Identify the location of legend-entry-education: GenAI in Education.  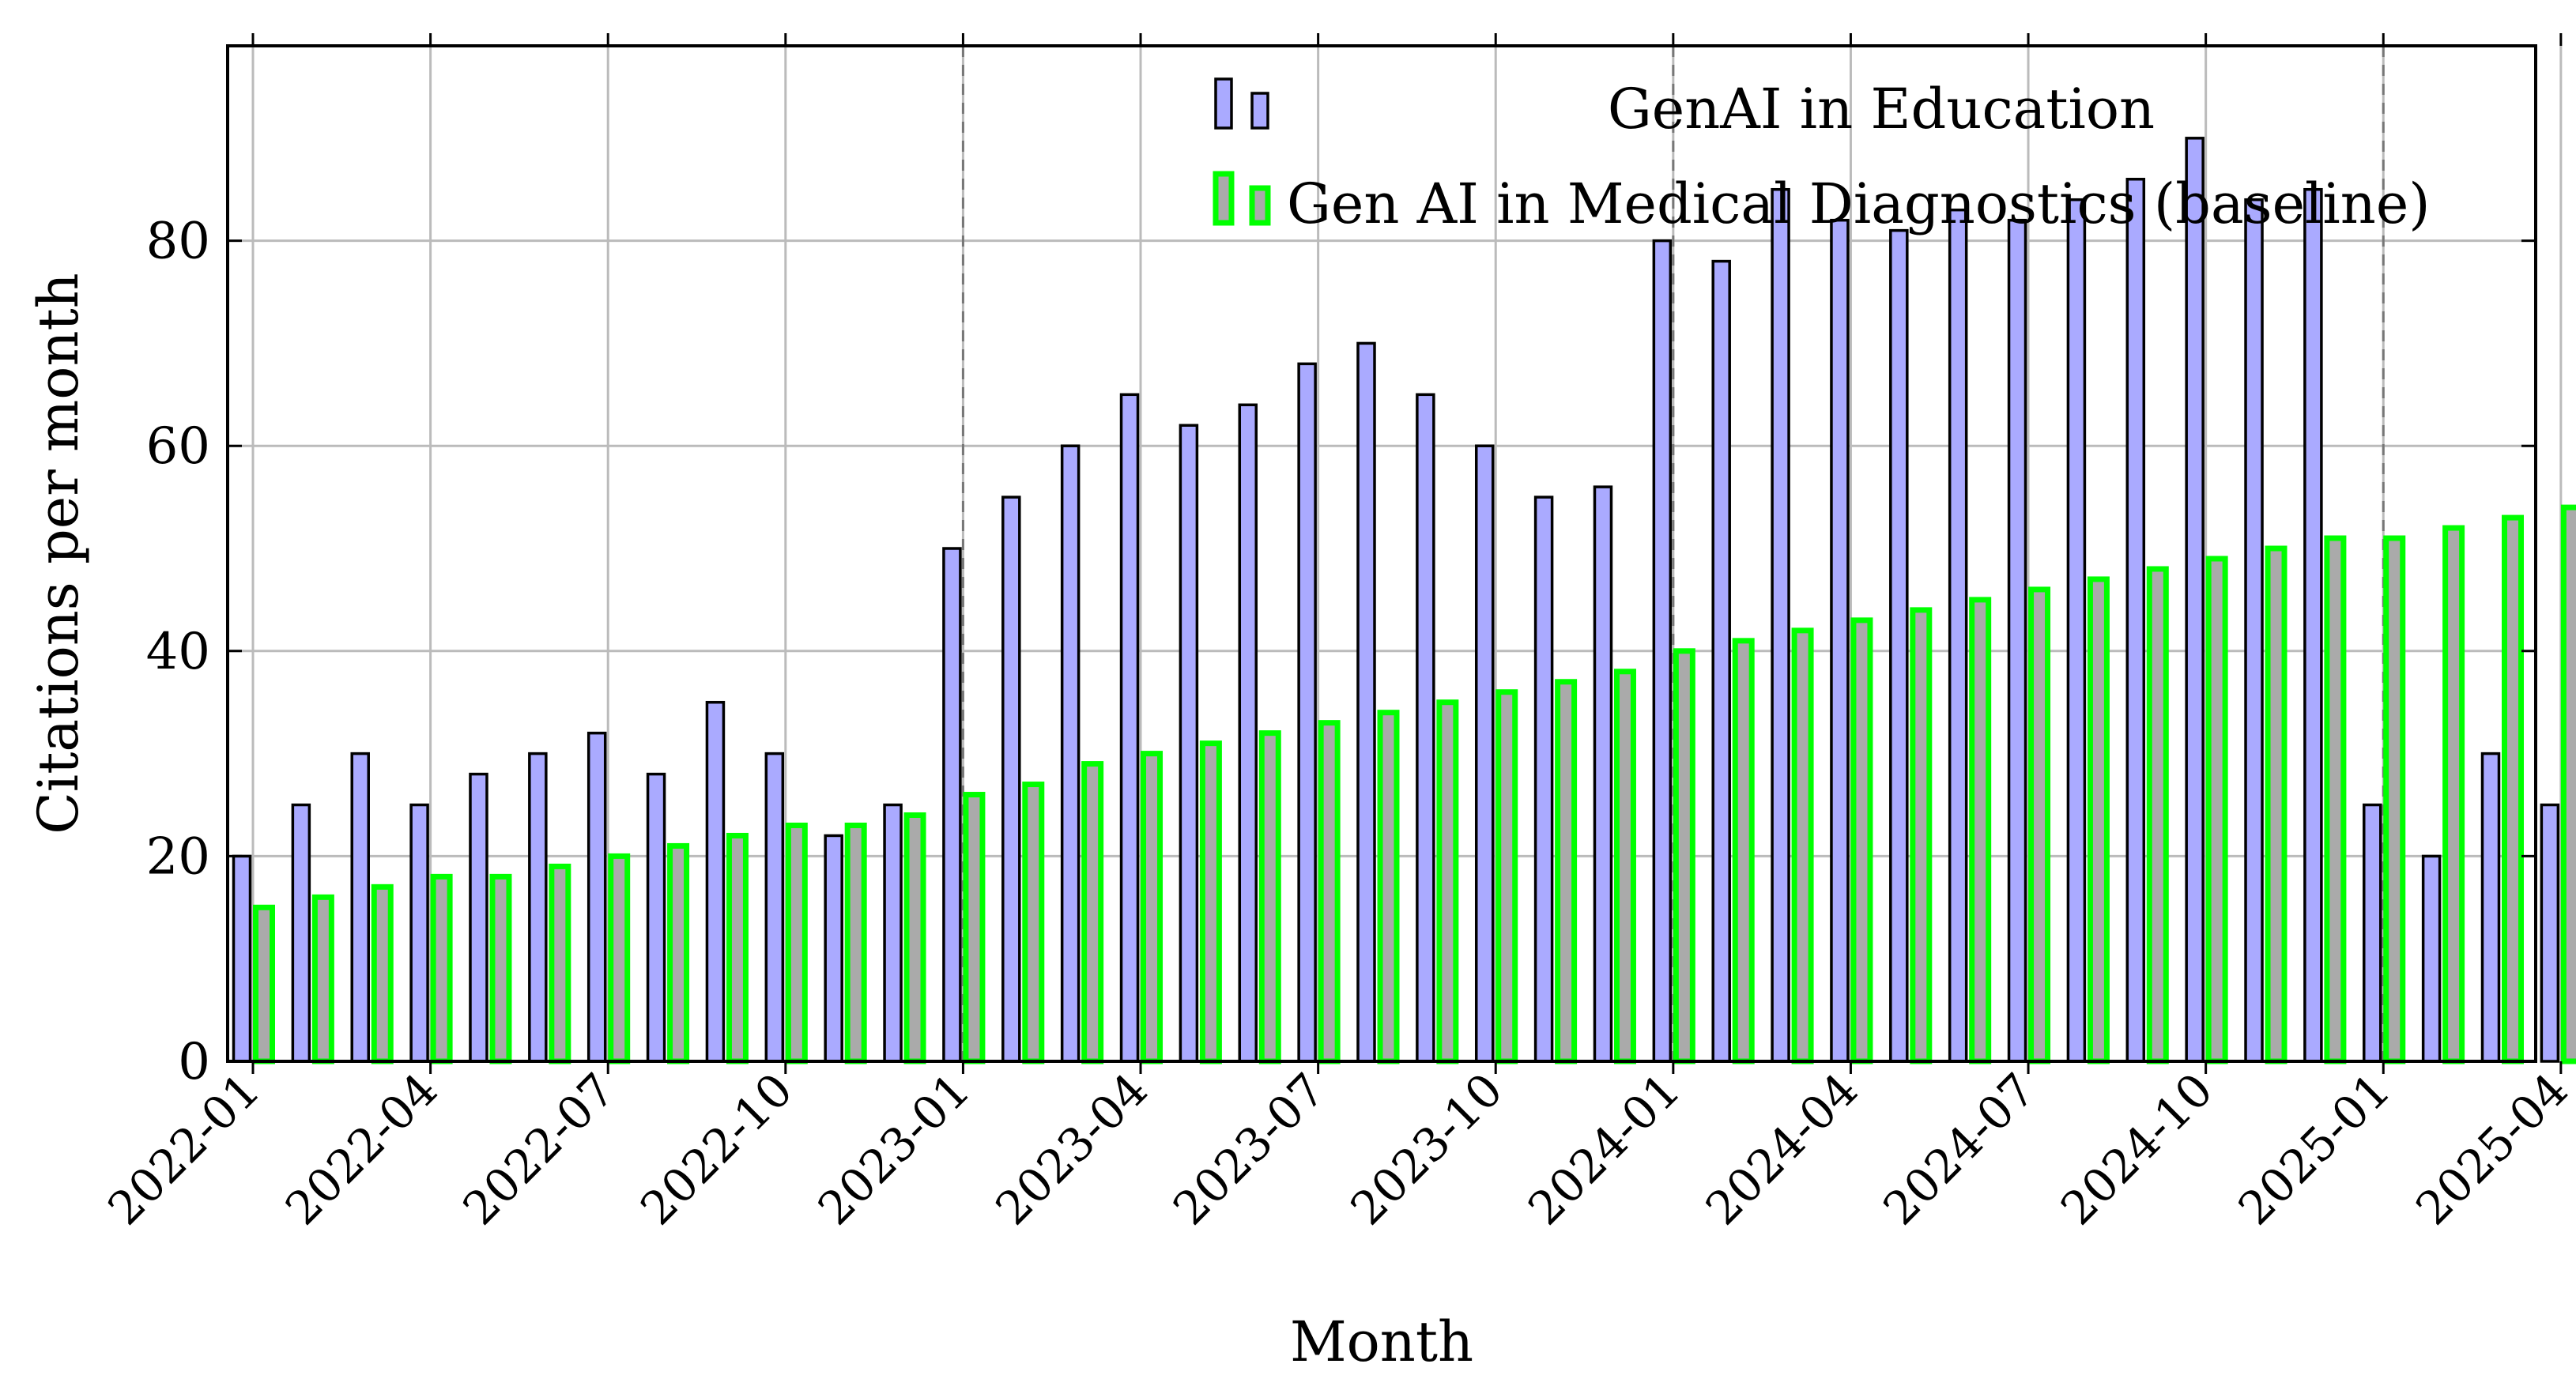
(1684, 109).